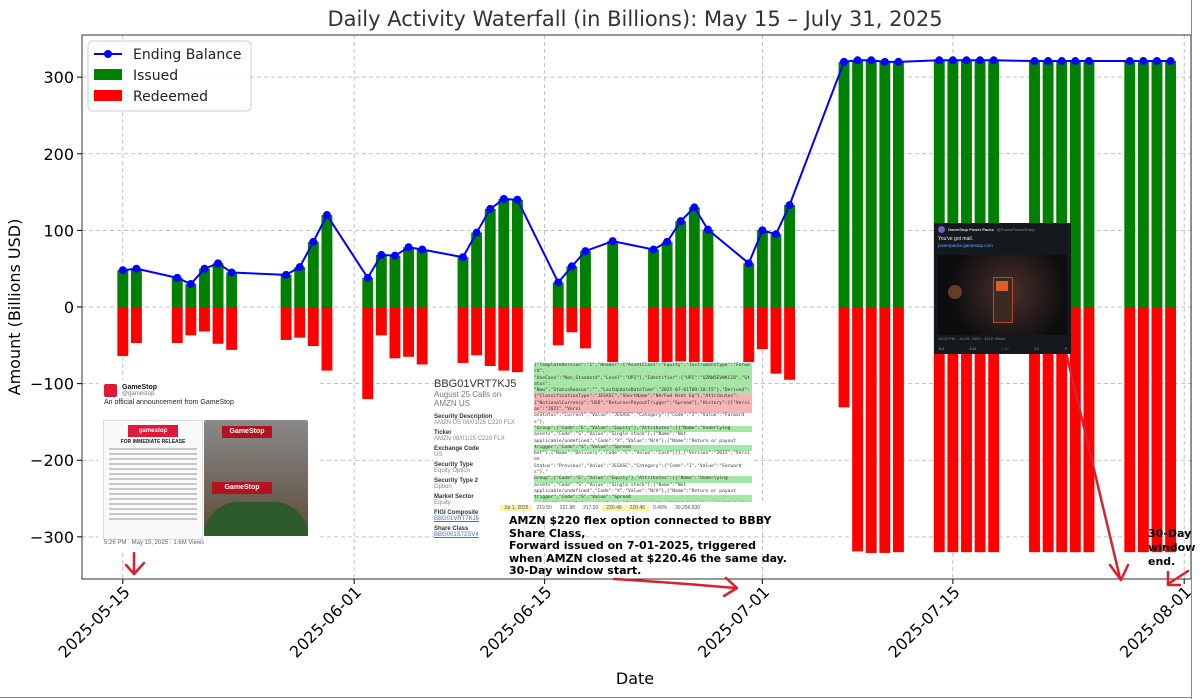 The image size is (1200, 699). I want to click on json-line: trigger","Code":"S","Value":"Spread, so click(643, 498).